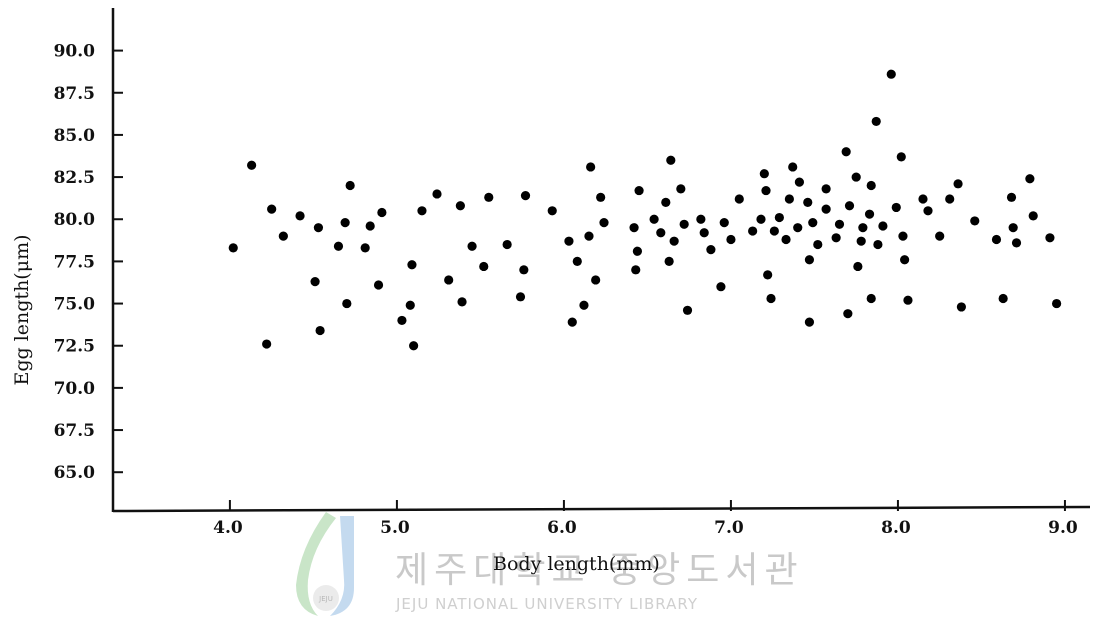 This screenshot has width=1094, height=619. Describe the element at coordinates (562, 528) in the screenshot. I see `x-tick-label: 6.0` at that location.